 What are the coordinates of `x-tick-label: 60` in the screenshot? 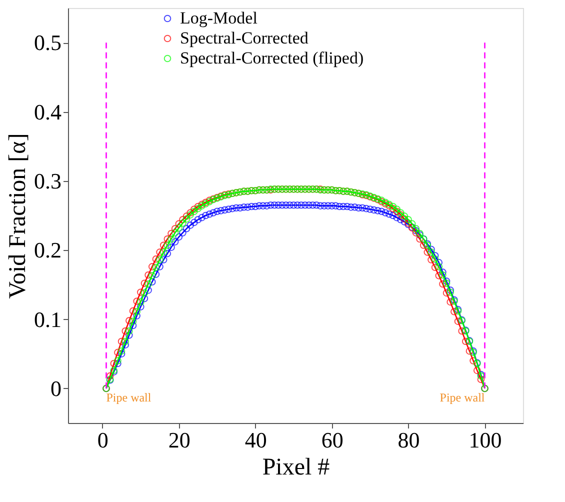 It's located at (332, 440).